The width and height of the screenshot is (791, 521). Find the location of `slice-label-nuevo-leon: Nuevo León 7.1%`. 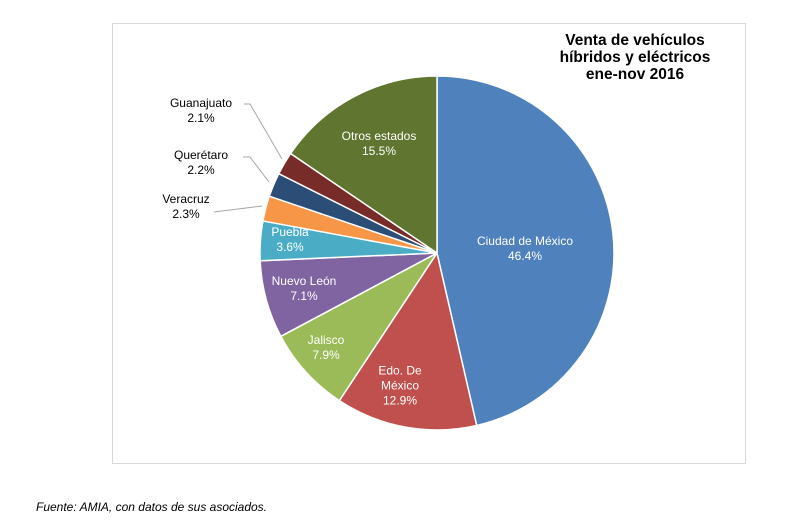

slice-label-nuevo-leon: Nuevo León 7.1% is located at coordinates (304, 288).